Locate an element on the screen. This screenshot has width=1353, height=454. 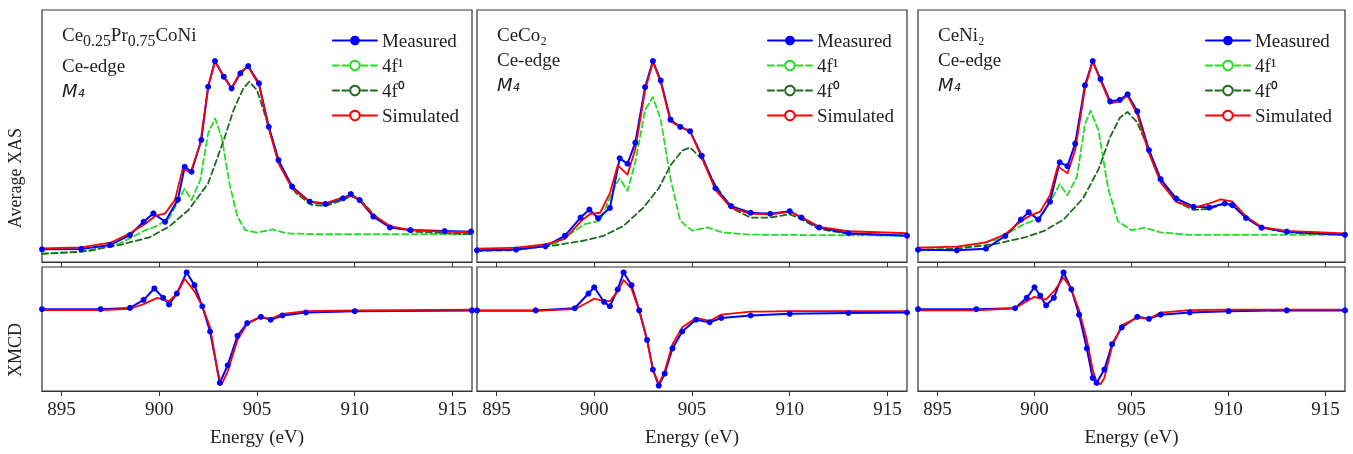
legend-label: Simulated is located at coordinates (1293, 115).